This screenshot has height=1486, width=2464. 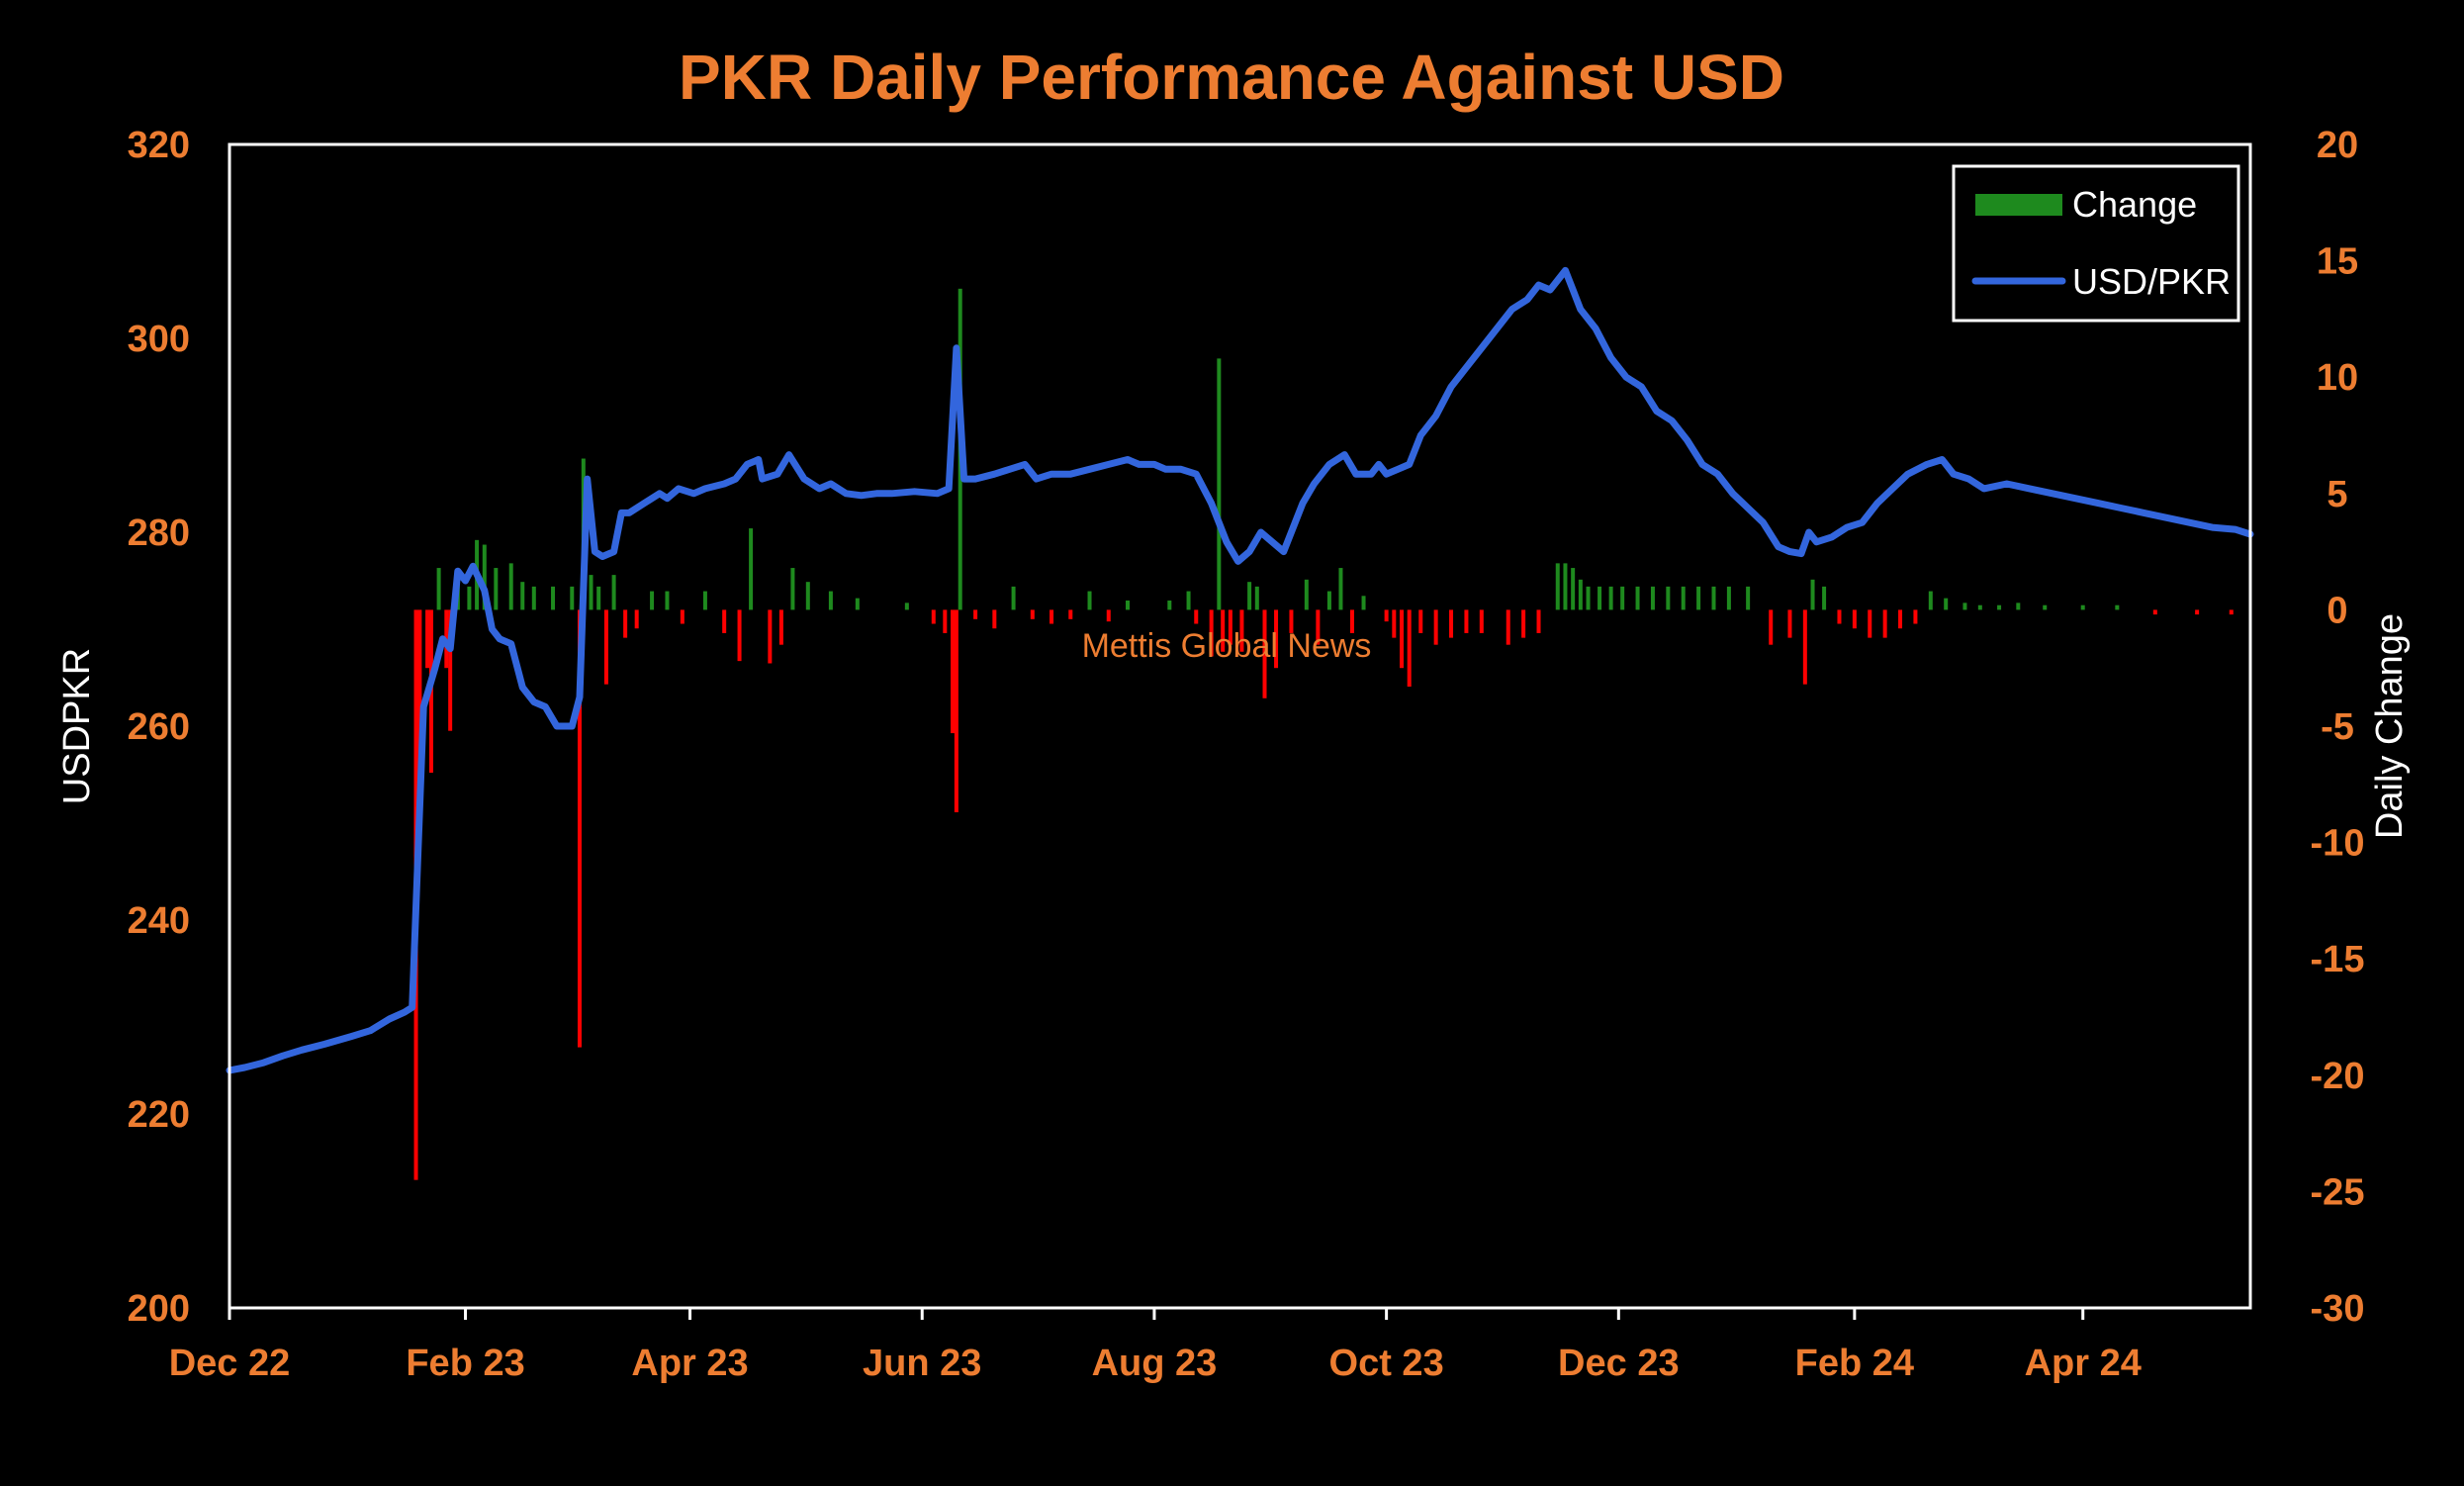 What do you see at coordinates (1619, 1363) in the screenshot?
I see `x-tick-label: Dec 23` at bounding box center [1619, 1363].